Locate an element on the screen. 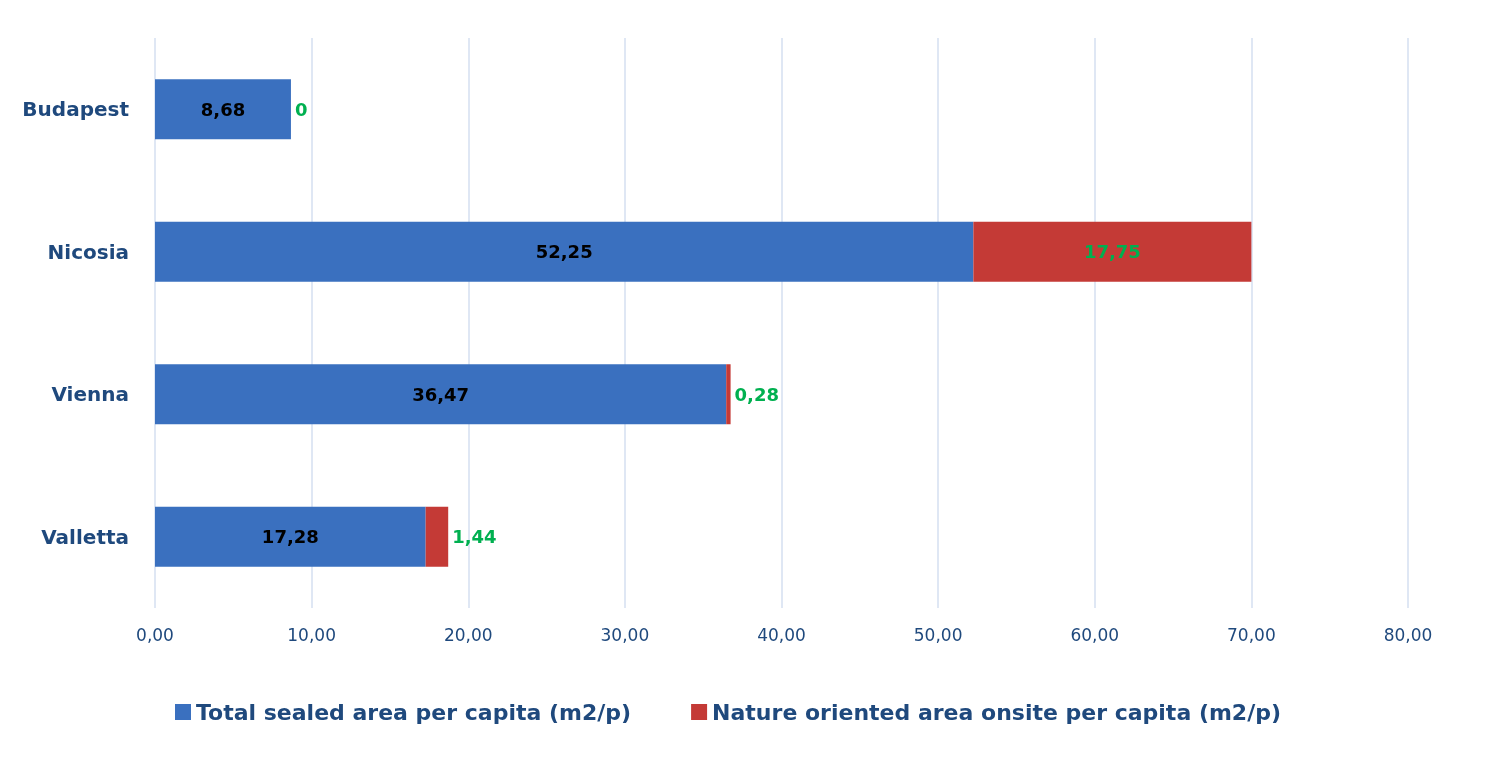 The width and height of the screenshot is (1488, 760). x-tick-label: 40,00 is located at coordinates (781, 634).